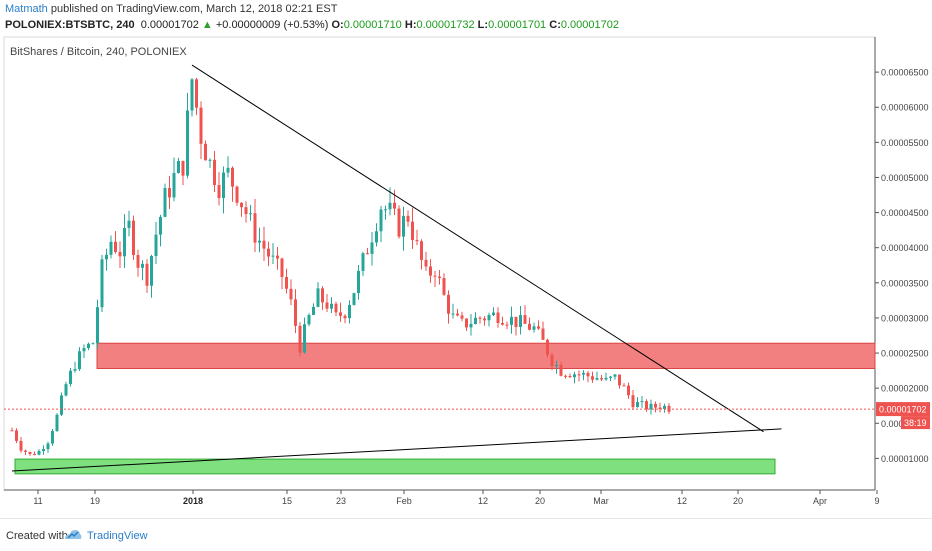  Describe the element at coordinates (287, 501) in the screenshot. I see `x-tick-label: 15` at that location.